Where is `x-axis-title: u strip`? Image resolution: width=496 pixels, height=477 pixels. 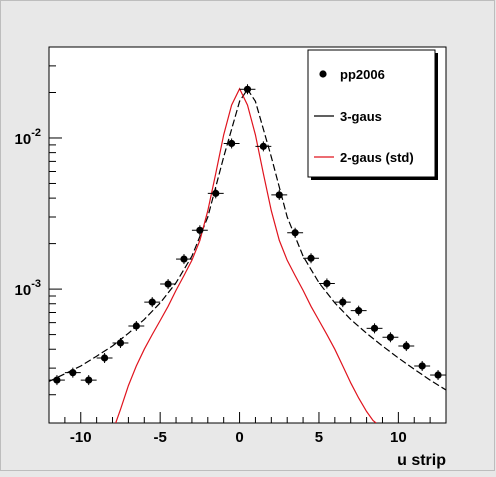 x-axis-title: u strip is located at coordinates (421, 460).